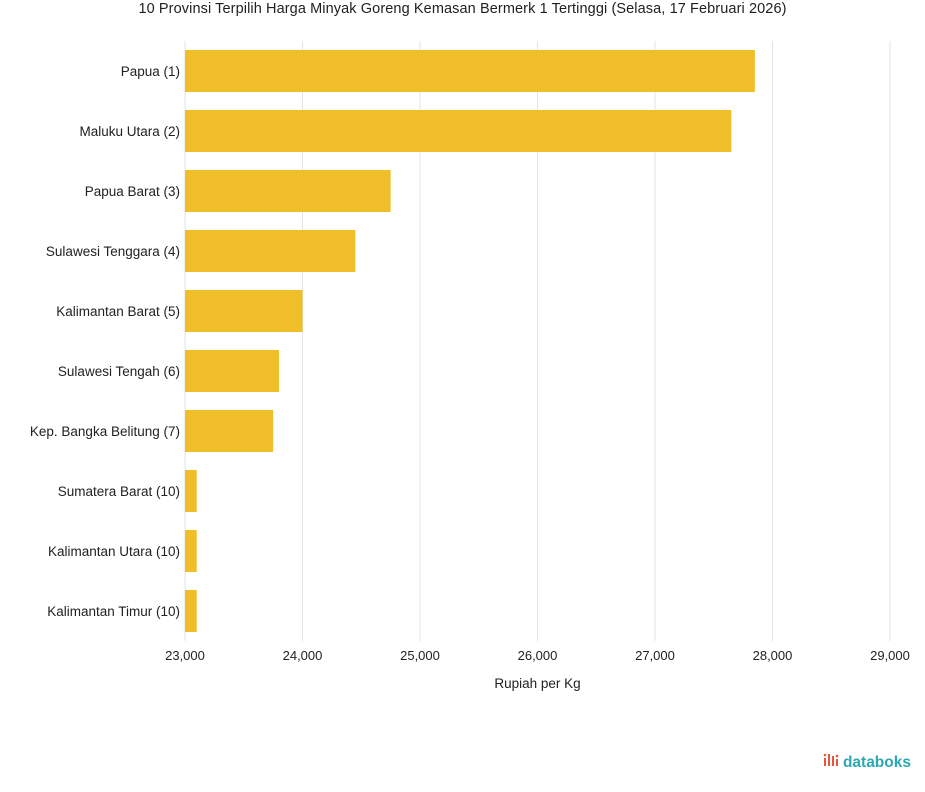  I want to click on category-label: Kep. Bangka Belitung (7), so click(105, 431).